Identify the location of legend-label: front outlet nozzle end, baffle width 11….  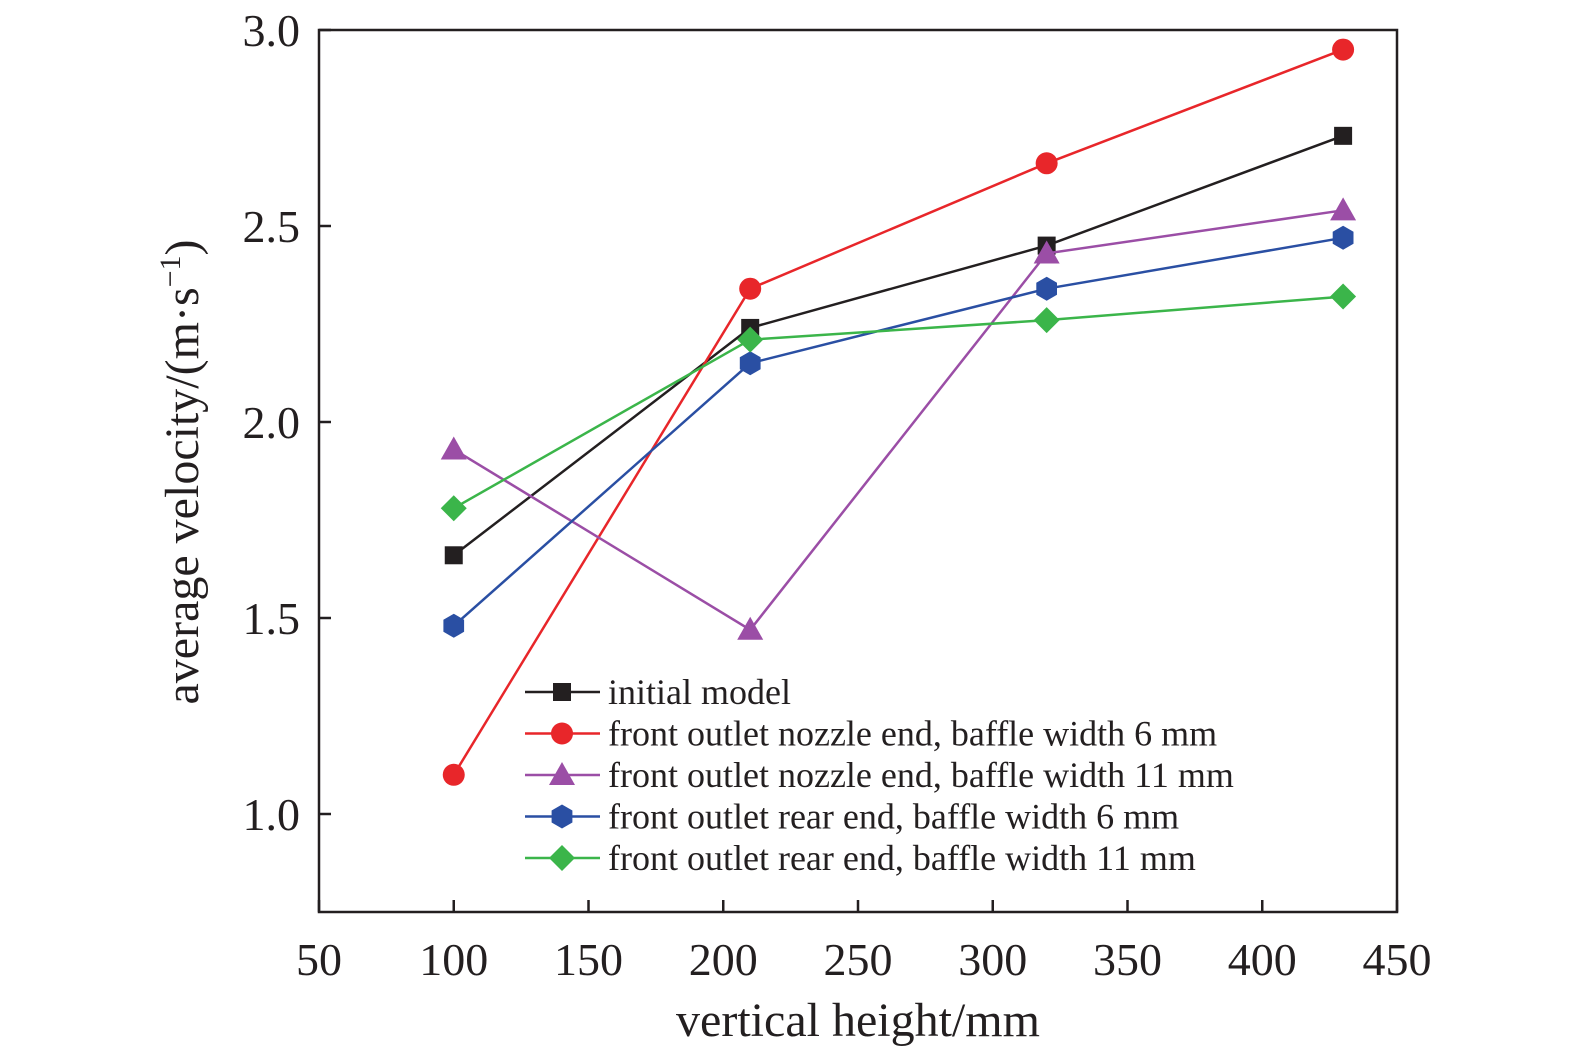
(921, 775).